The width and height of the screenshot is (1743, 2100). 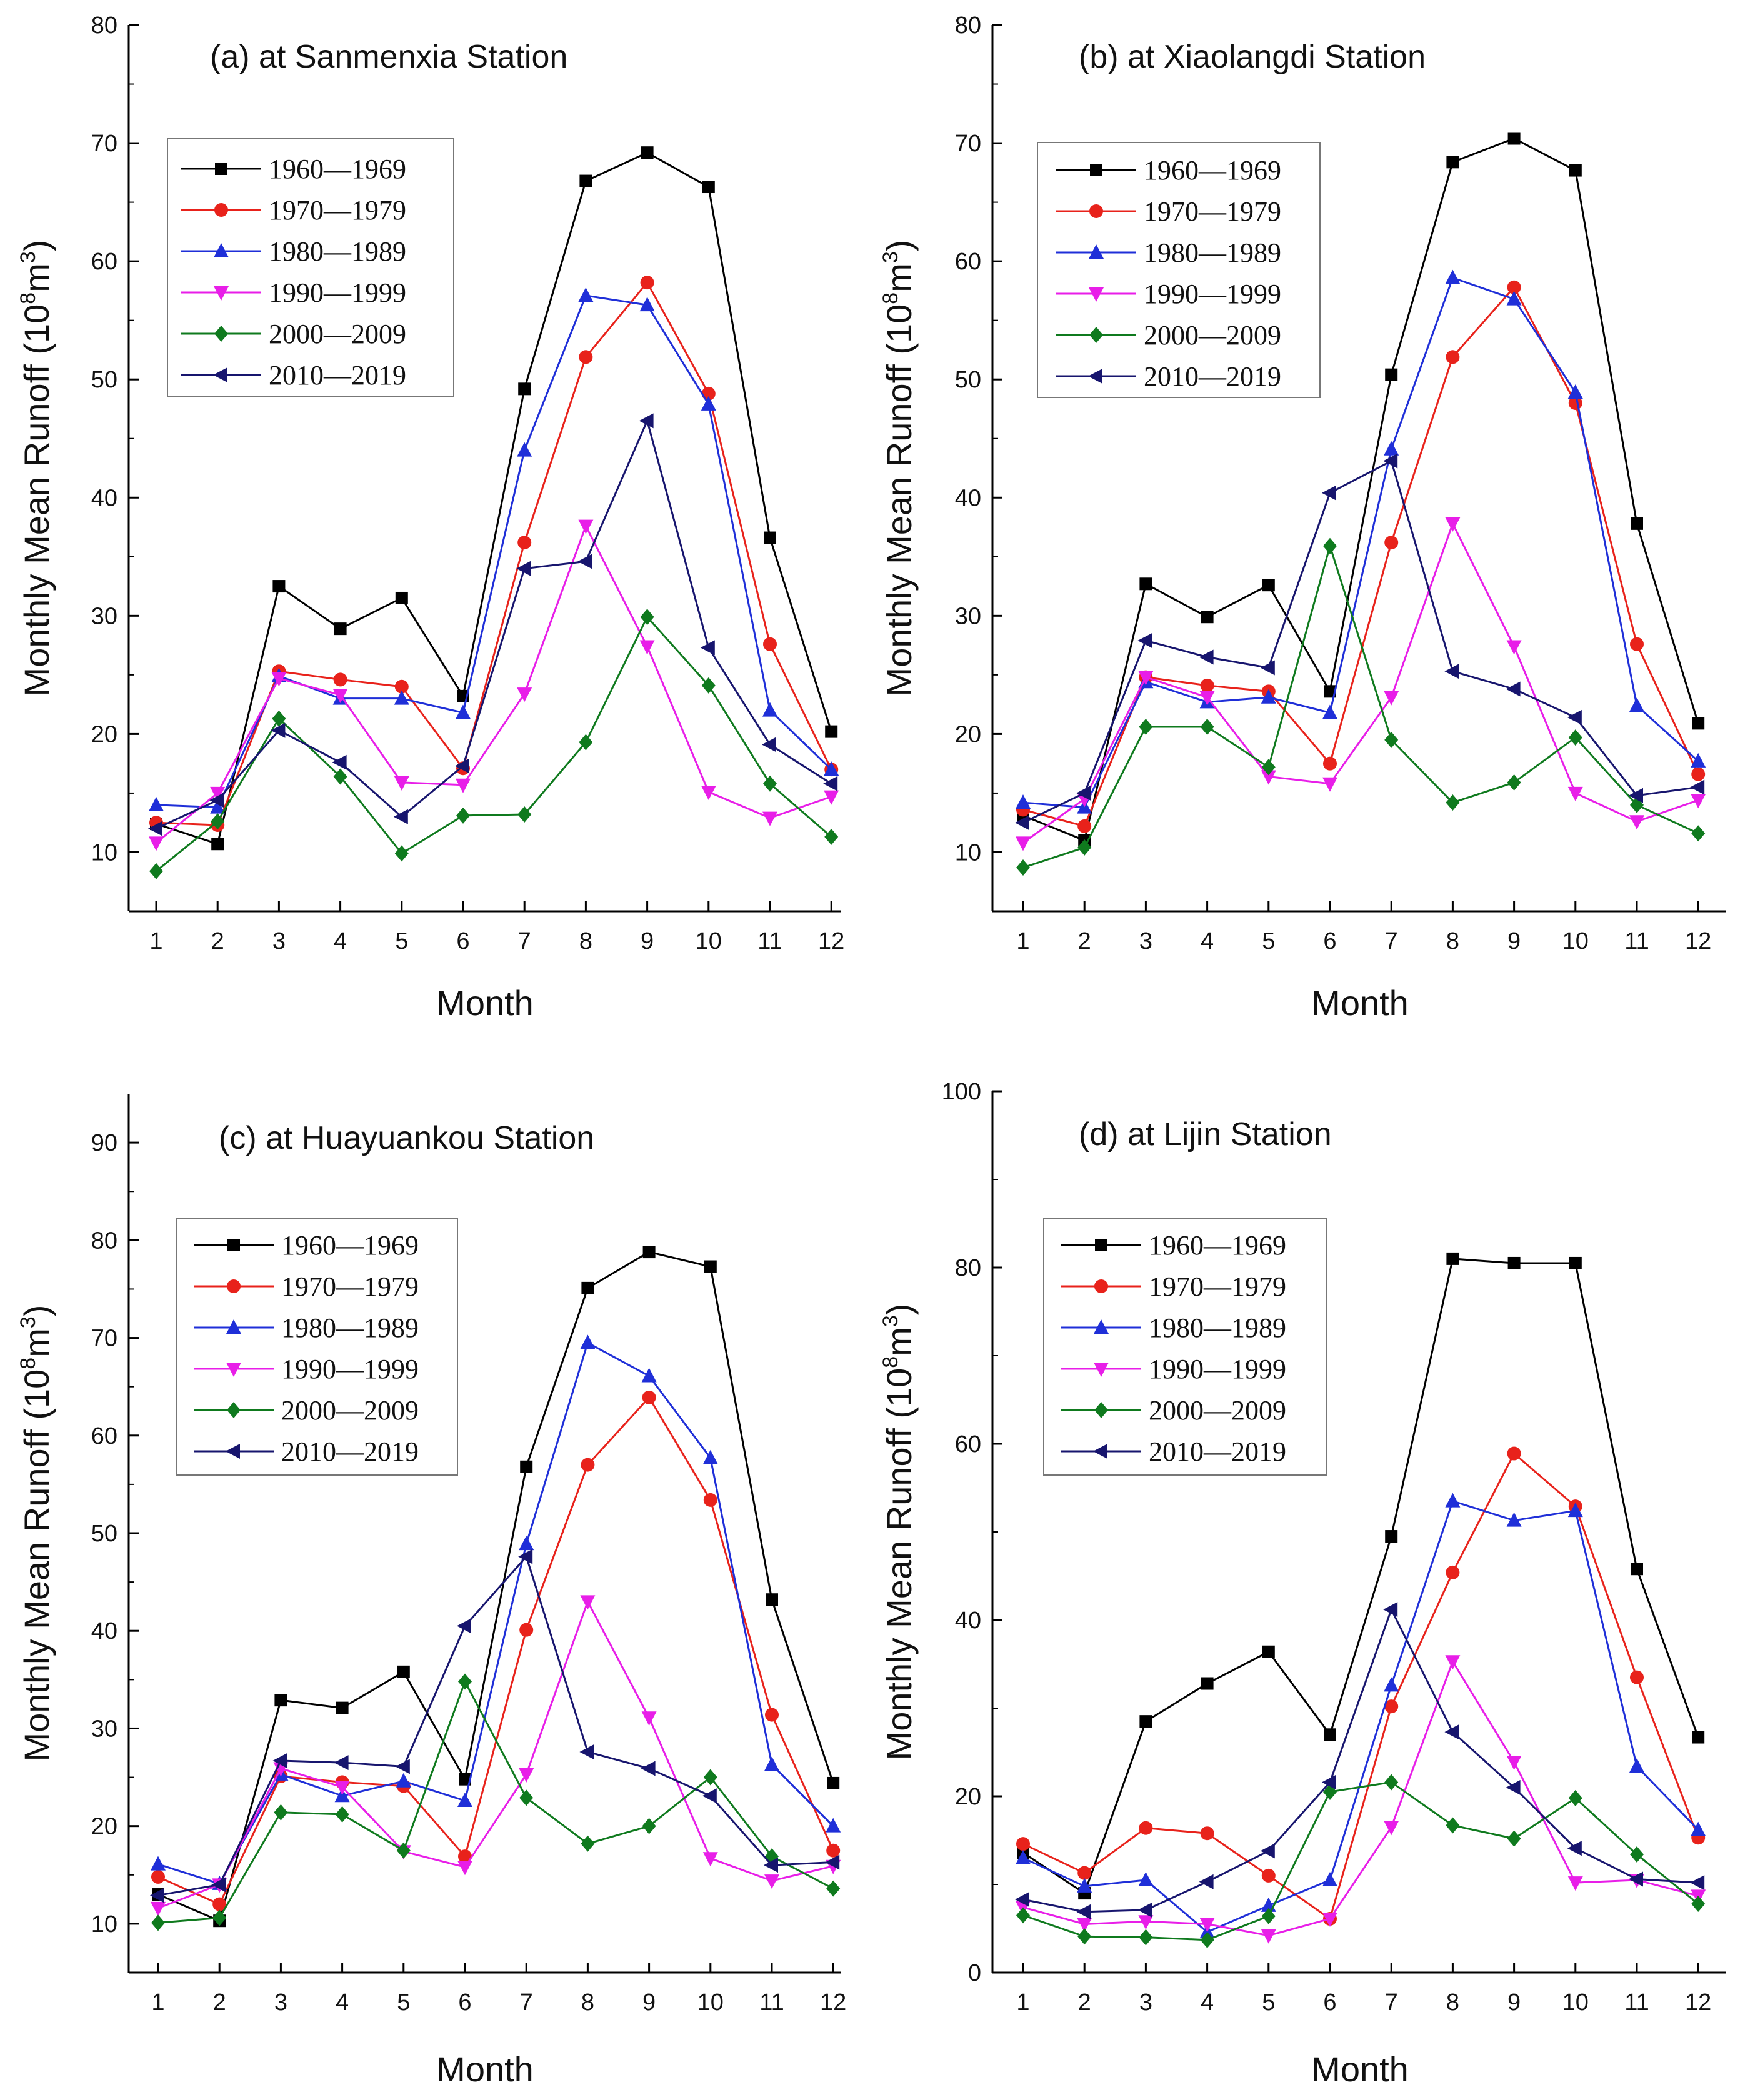 I want to click on panel-a-xtick-label: 9, so click(x=647, y=941).